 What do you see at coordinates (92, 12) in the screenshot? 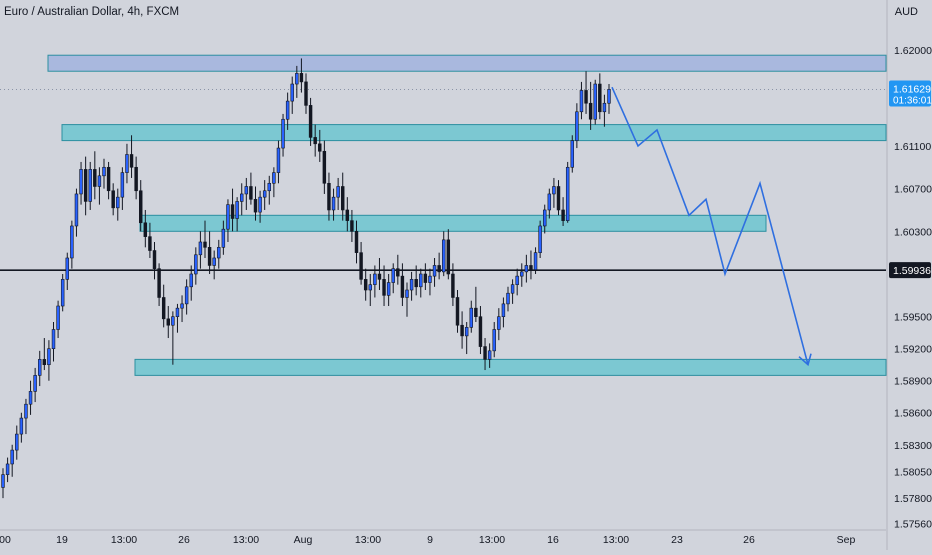
I see `chart-title: Euro / Australian Dollar, 4h, FXCM` at bounding box center [92, 12].